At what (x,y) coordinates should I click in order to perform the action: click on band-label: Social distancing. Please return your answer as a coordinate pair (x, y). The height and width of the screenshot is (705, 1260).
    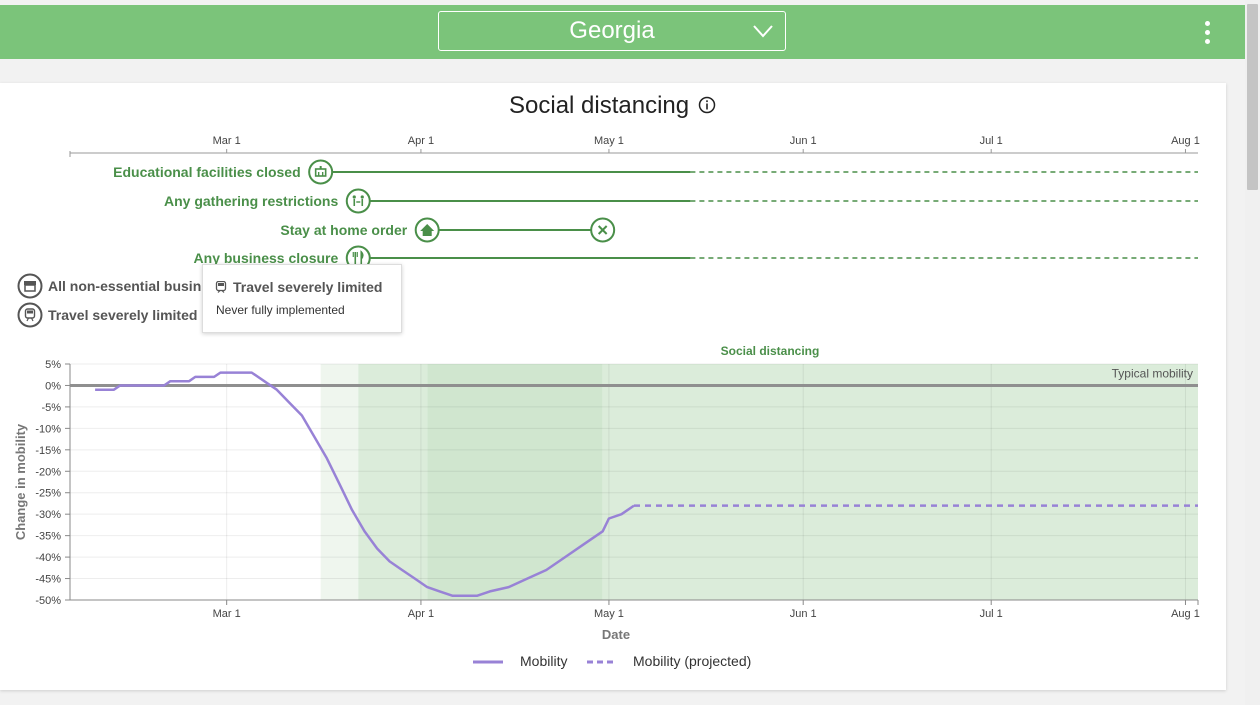
    Looking at the image, I should click on (770, 351).